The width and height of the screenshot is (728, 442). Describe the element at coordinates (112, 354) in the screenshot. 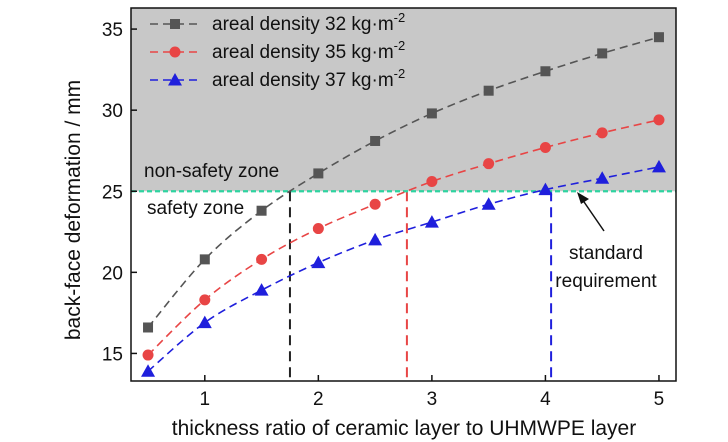

I see `y-tick-label: 15` at that location.